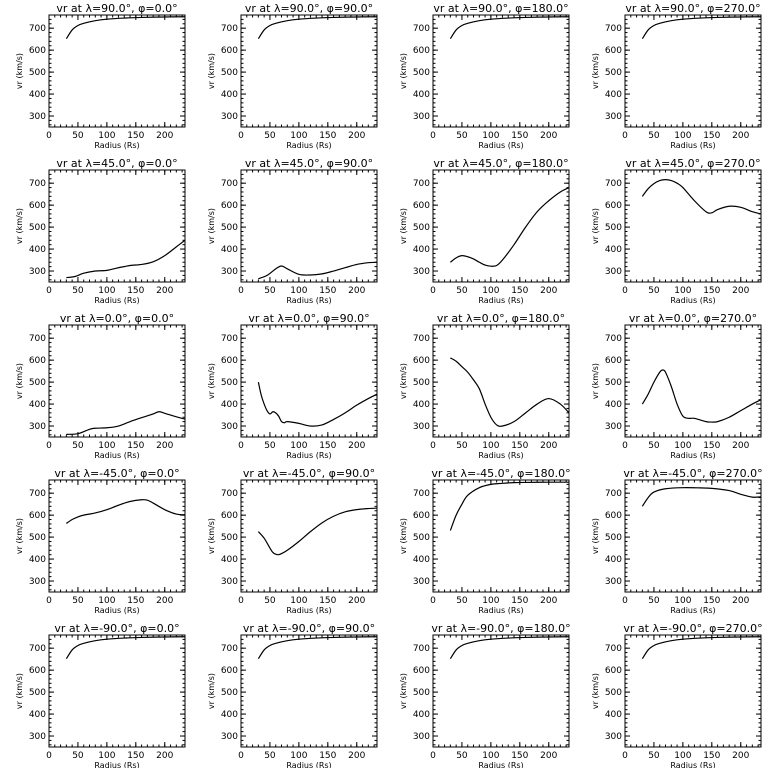 The height and width of the screenshot is (773, 768). What do you see at coordinates (500, 473) in the screenshot?
I see `panel-title: vr at λ=-45.0°, φ=180.0°` at bounding box center [500, 473].